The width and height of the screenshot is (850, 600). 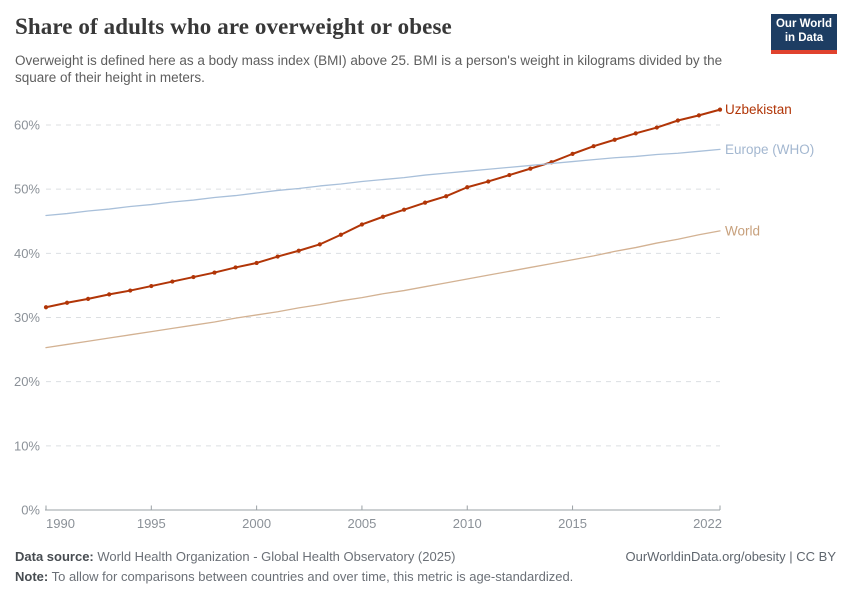 I want to click on y-tick-label: 20%, so click(x=27, y=381).